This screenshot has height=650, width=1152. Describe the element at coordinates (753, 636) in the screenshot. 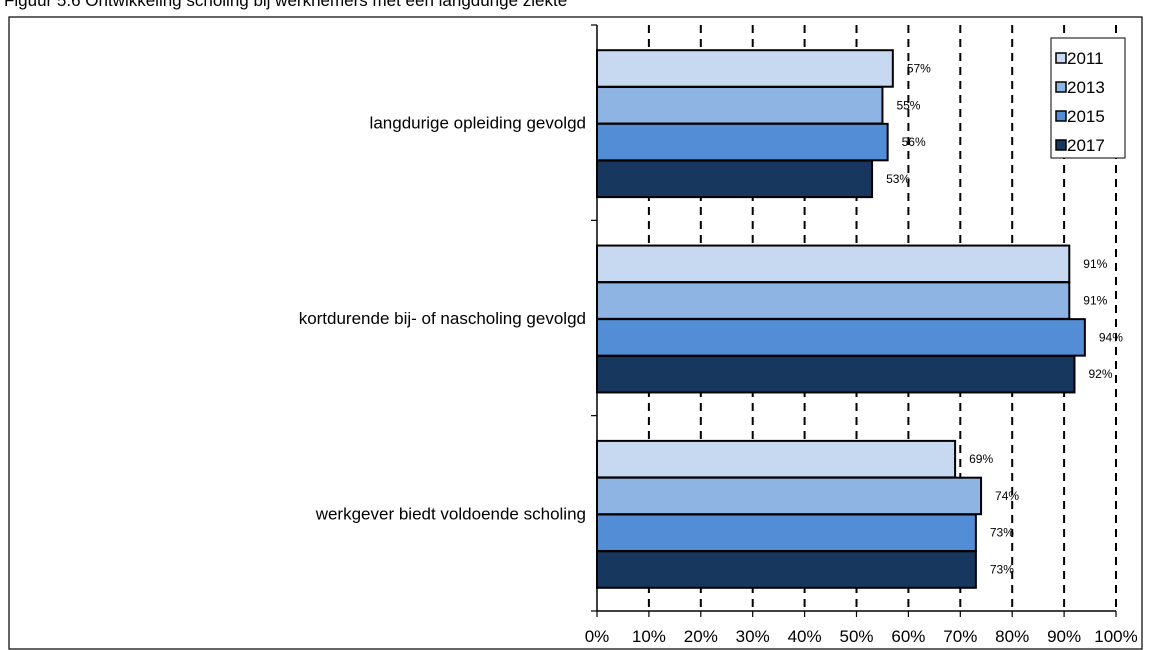

I see `x-tick-label: 30%` at that location.